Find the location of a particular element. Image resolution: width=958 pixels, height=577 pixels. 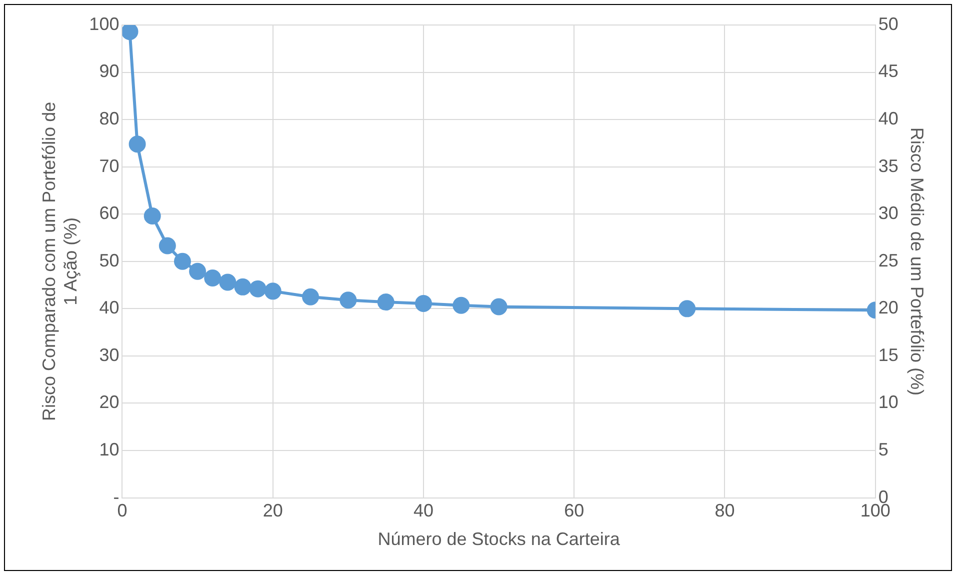

y2-tick-label: 40 is located at coordinates (888, 118).